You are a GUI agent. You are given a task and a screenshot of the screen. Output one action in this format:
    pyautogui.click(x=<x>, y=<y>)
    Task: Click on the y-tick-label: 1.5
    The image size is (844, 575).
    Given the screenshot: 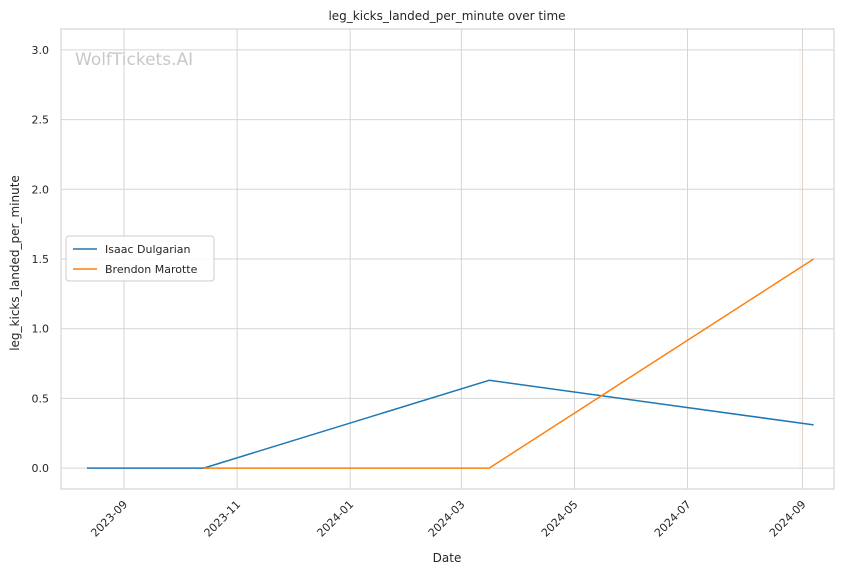 What is the action you would take?
    pyautogui.click(x=41, y=259)
    